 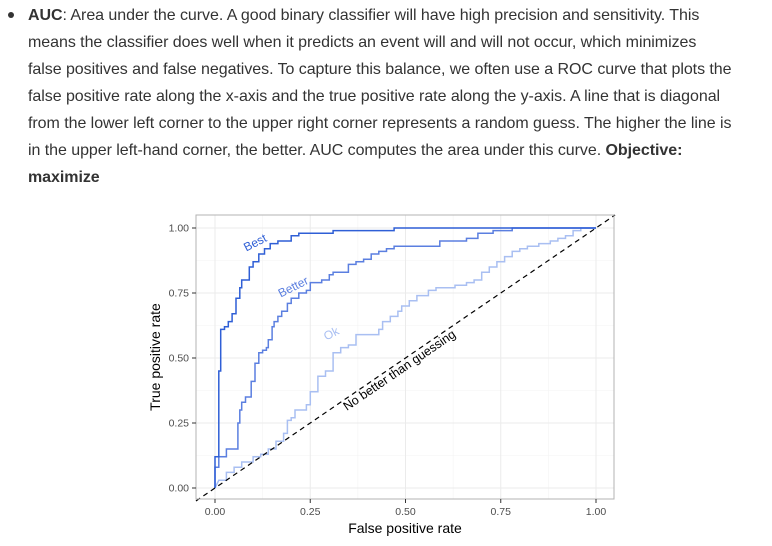 I want to click on annotation-ok: Ok, so click(x=331, y=333).